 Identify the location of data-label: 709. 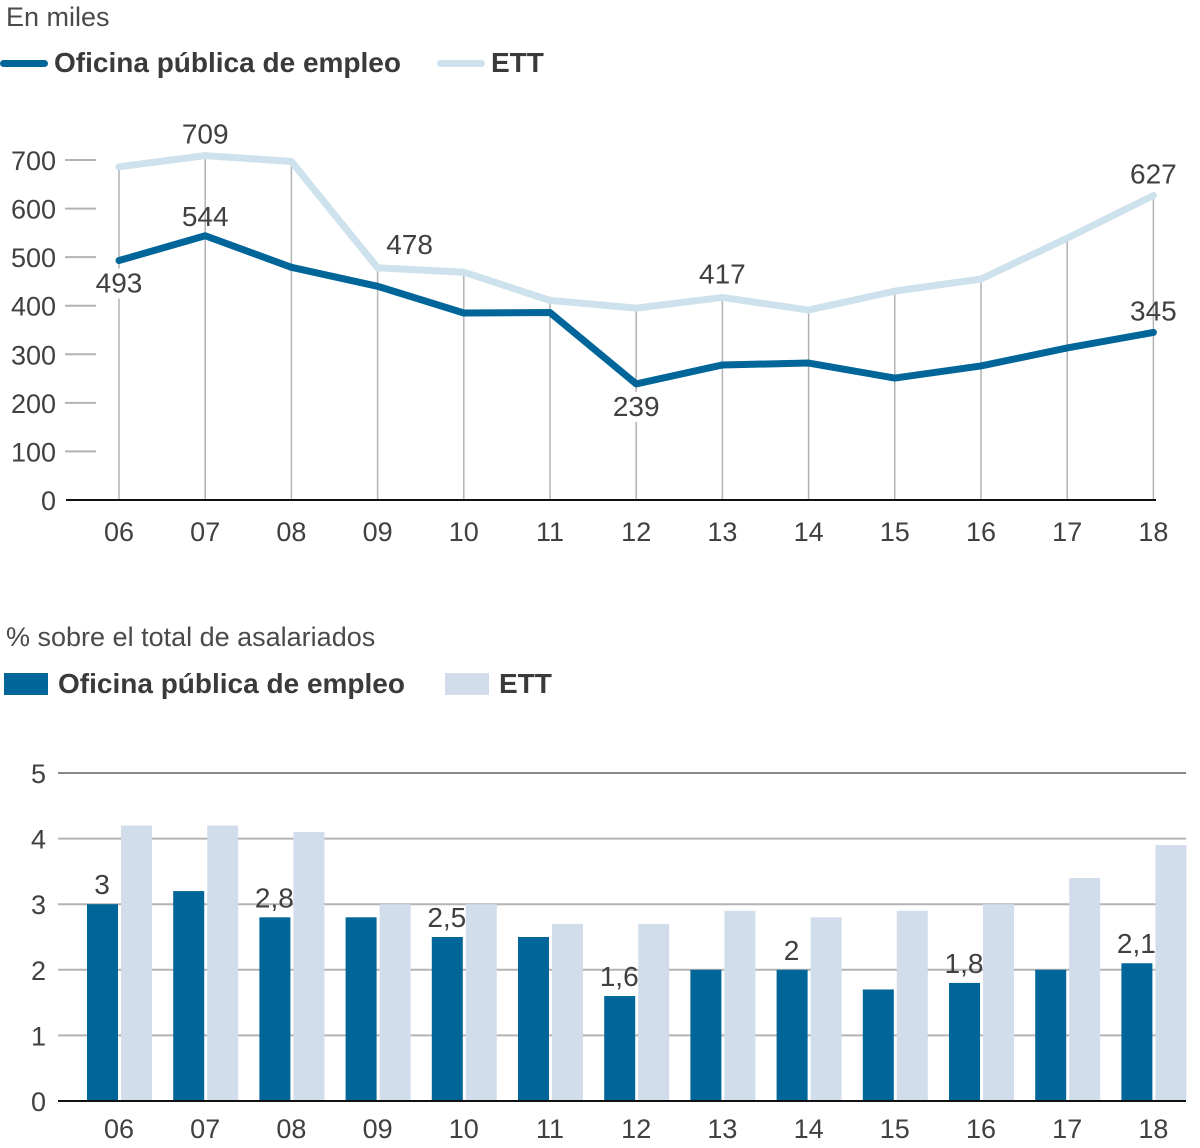
(205, 134).